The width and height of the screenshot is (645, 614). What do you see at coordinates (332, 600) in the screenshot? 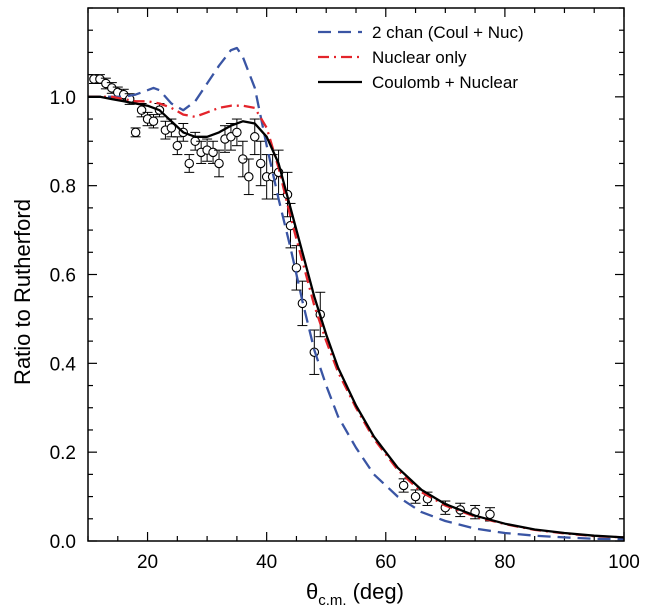
I see `x-axis-subscript: c.m.` at bounding box center [332, 600].